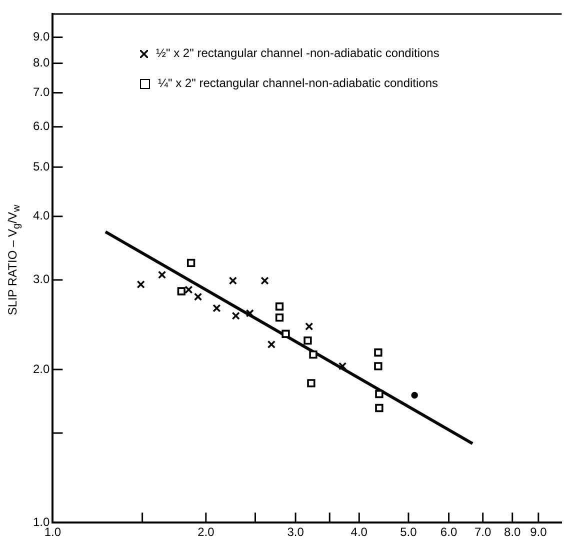 The width and height of the screenshot is (568, 547). I want to click on y-tick-label: 7.0, so click(41, 92).